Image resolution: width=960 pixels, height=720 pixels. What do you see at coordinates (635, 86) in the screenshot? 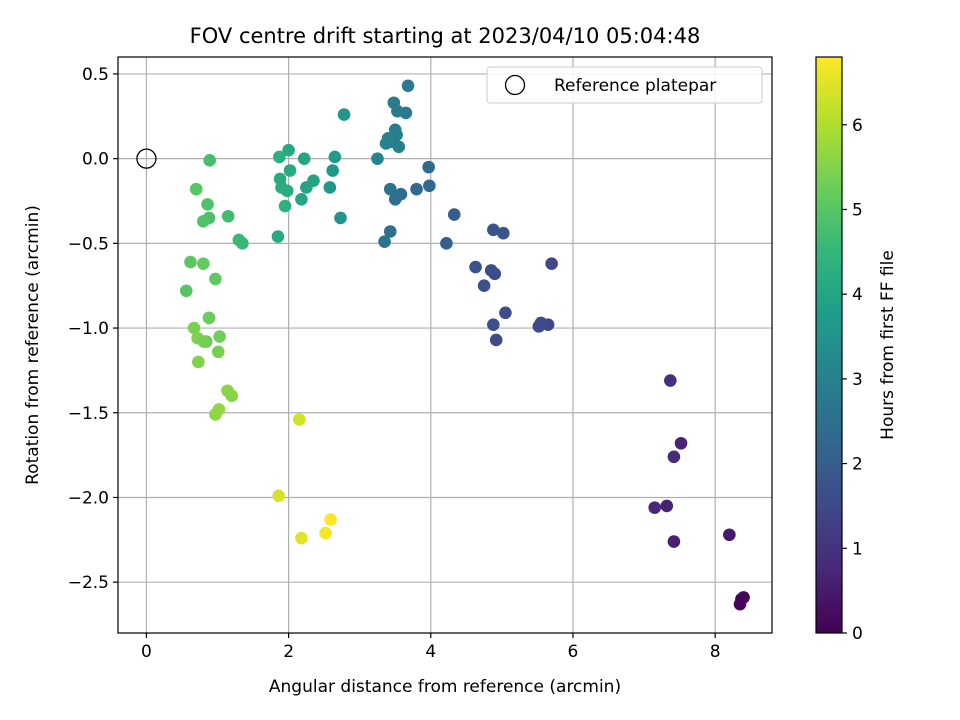
I see `legend-label: Reference platepar` at bounding box center [635, 86].